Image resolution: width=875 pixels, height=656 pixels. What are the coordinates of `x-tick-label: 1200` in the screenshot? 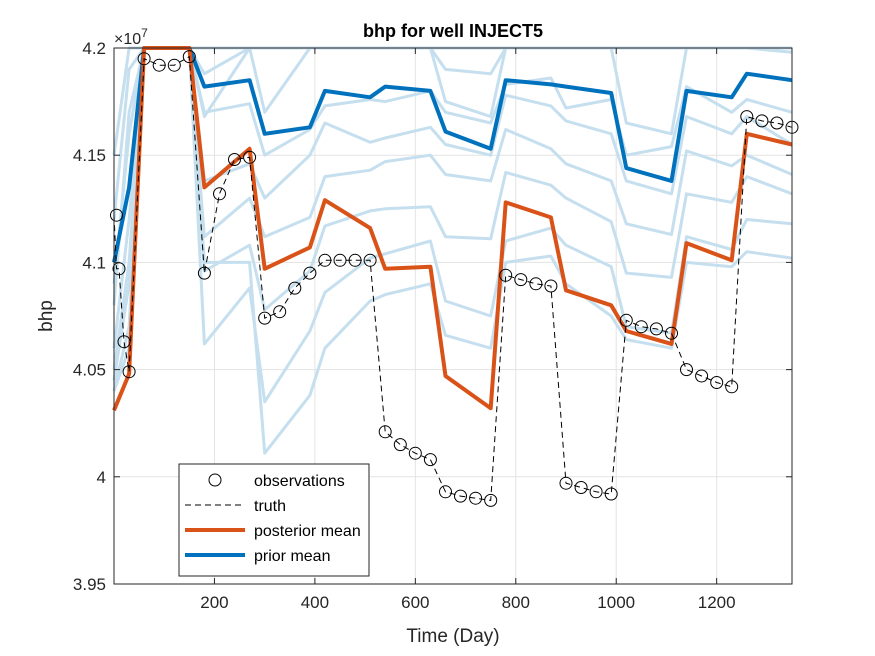 It's located at (717, 602).